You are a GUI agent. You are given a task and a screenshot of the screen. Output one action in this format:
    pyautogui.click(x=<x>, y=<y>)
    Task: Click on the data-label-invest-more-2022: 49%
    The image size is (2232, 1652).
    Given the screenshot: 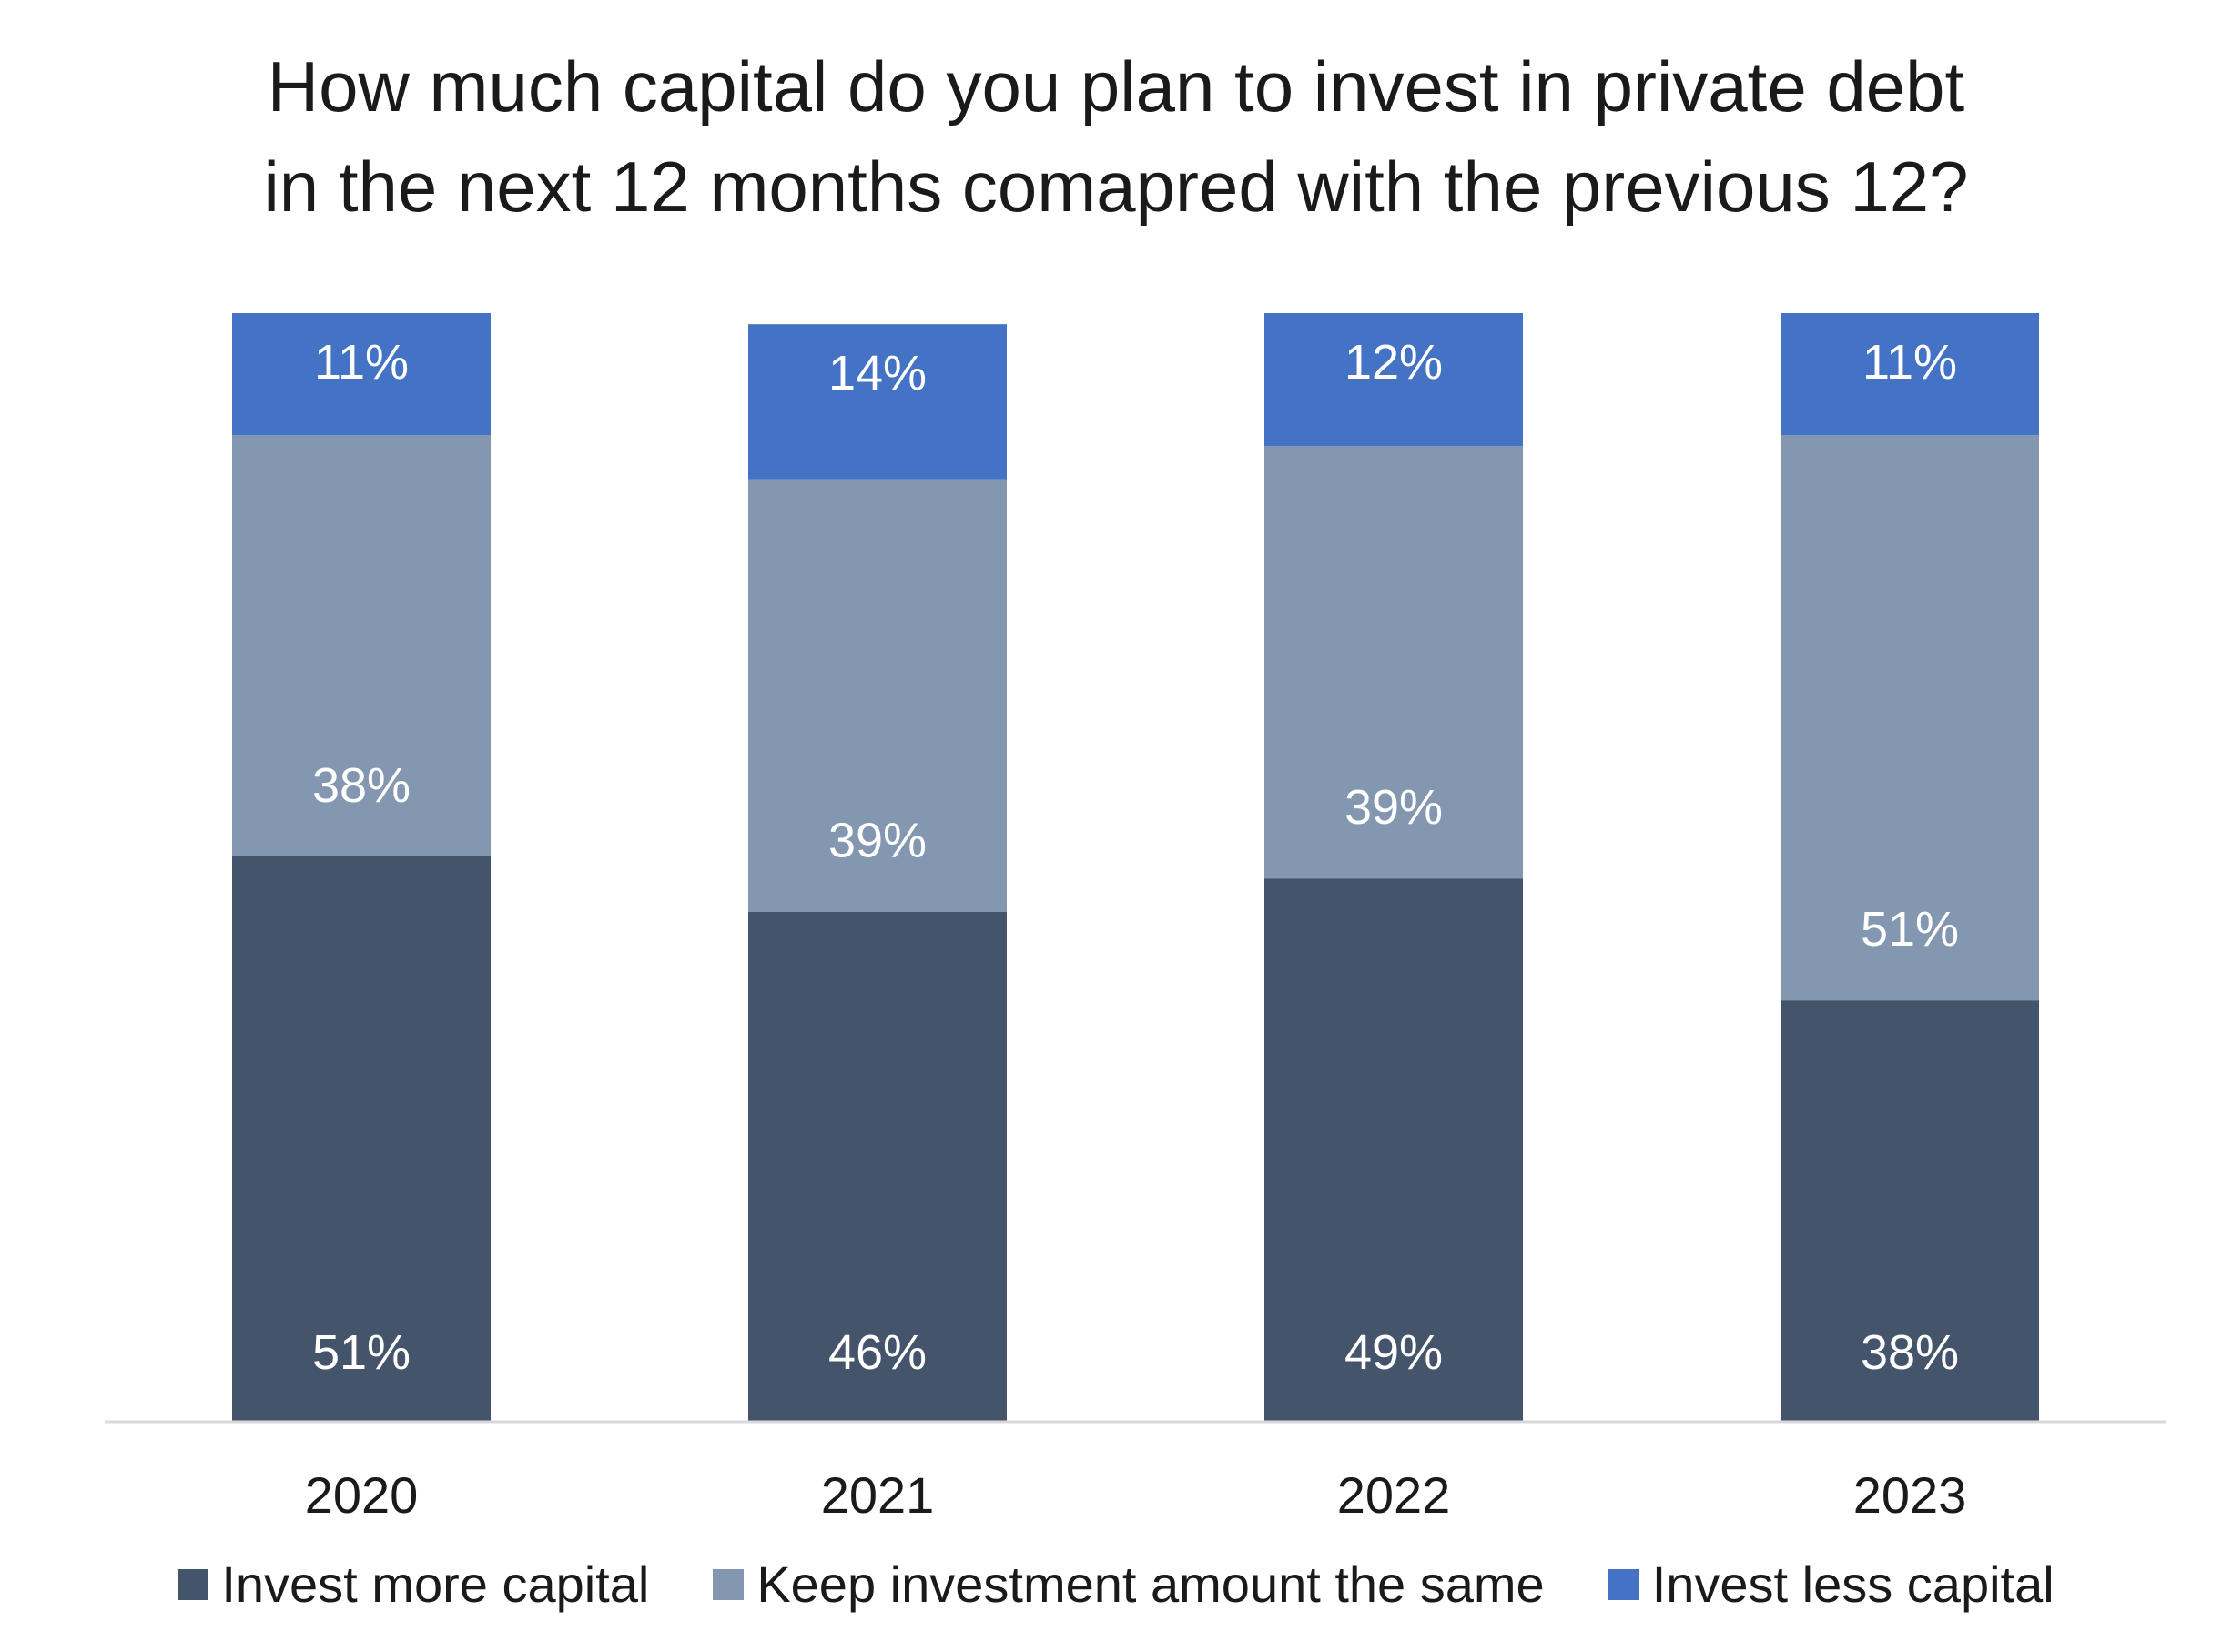 What is the action you would take?
    pyautogui.click(x=1393, y=1352)
    